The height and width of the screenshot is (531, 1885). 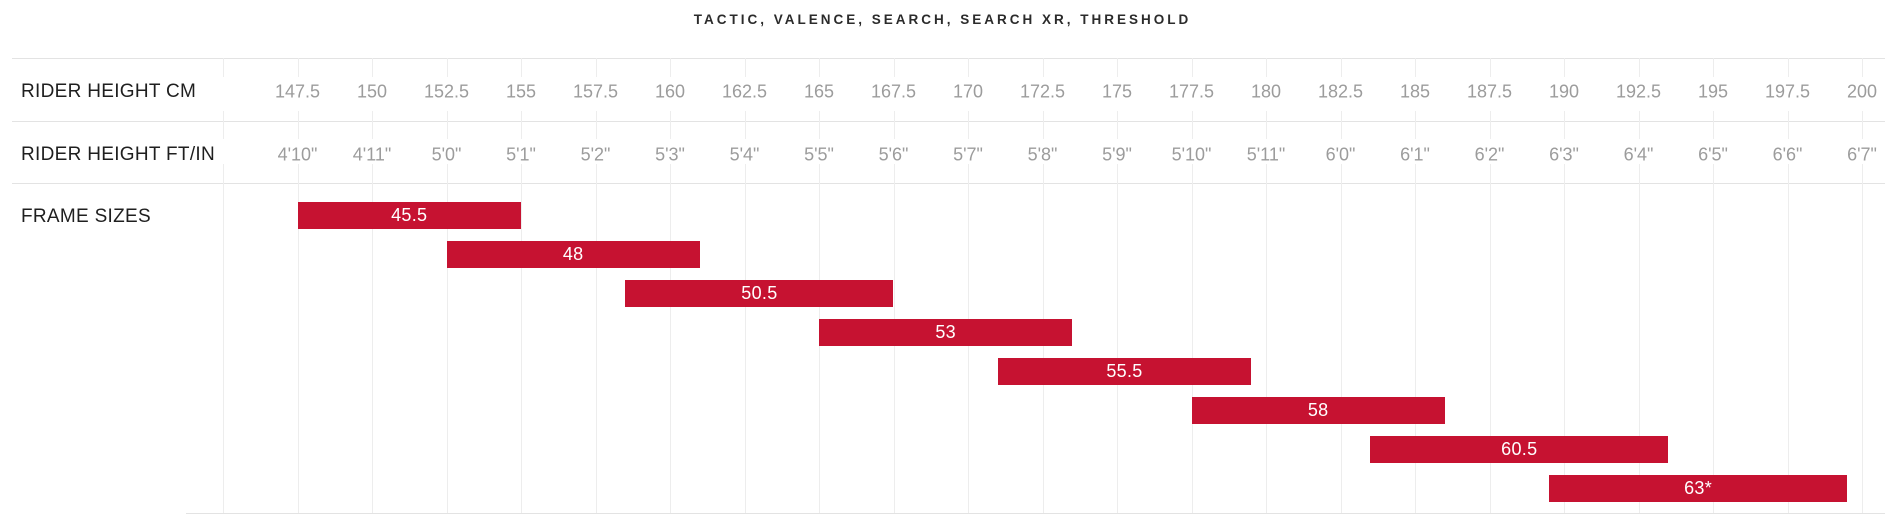 What do you see at coordinates (1489, 154) in the screenshot?
I see `ftin-tick-label: 6'2"` at bounding box center [1489, 154].